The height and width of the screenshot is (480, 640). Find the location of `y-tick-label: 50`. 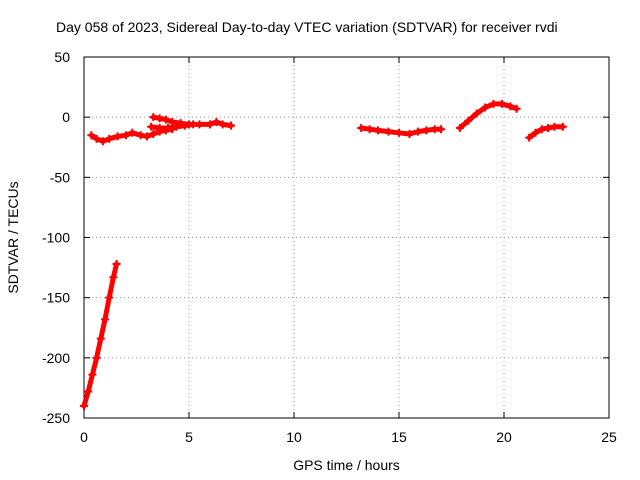

y-tick-label: 50 is located at coordinates (62, 57).